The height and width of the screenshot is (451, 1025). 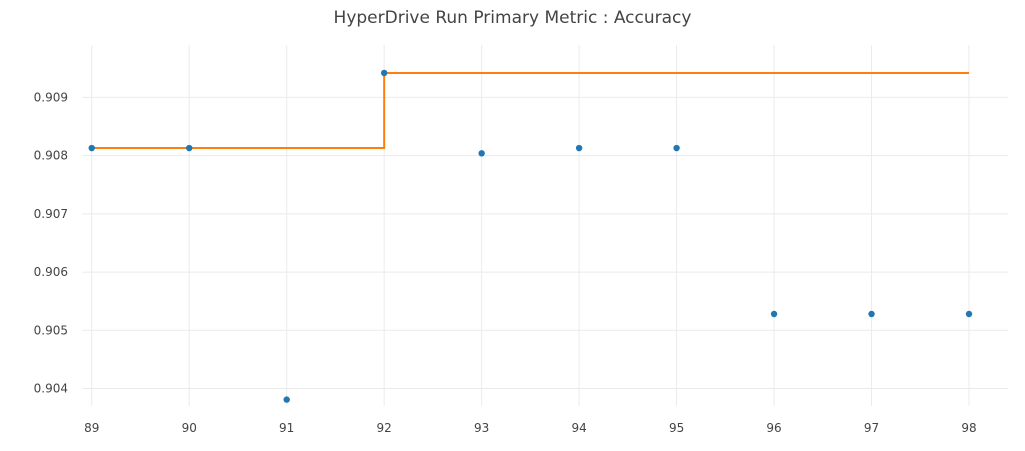 What do you see at coordinates (51, 156) in the screenshot?
I see `y-tick-label: 0.908` at bounding box center [51, 156].